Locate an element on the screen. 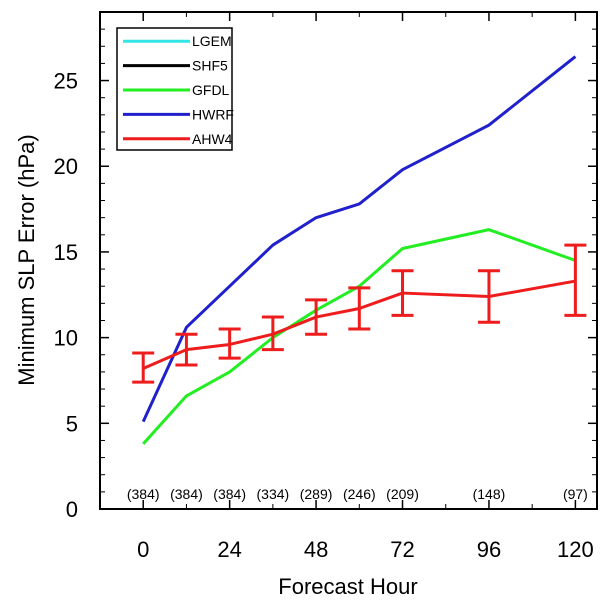 This screenshot has width=611, height=600. y-tick-label: 5 is located at coordinates (72, 423).